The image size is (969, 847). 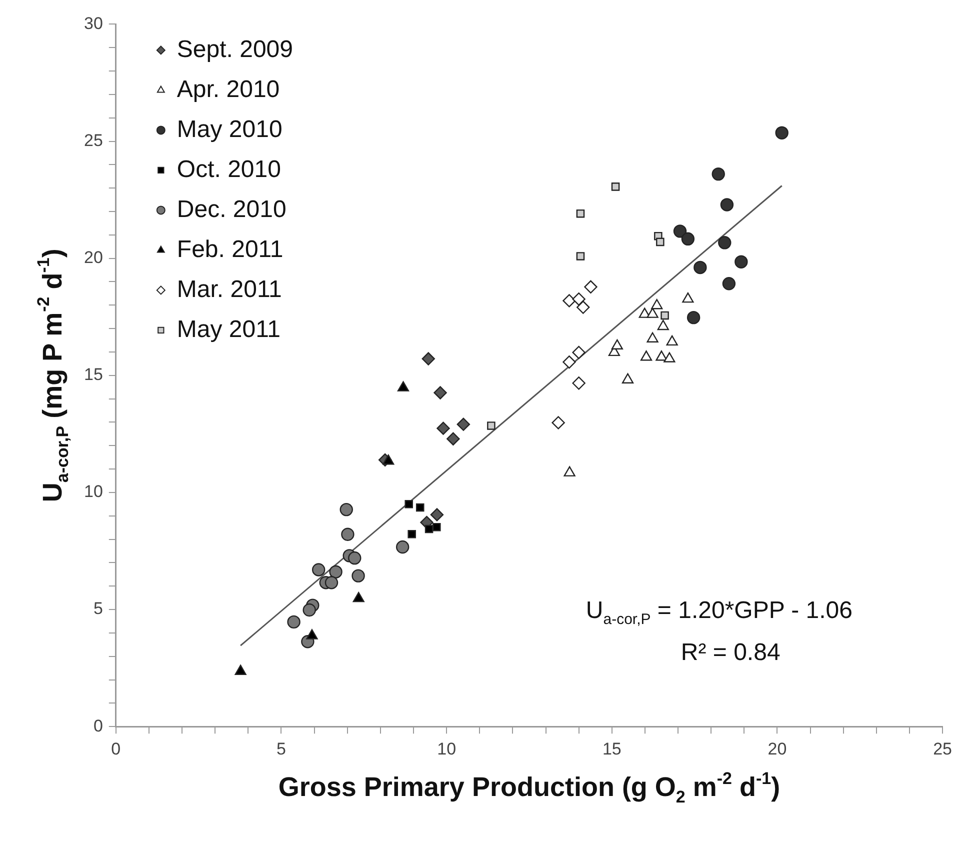 I want to click on legend-label: May 2010, so click(x=229, y=129).